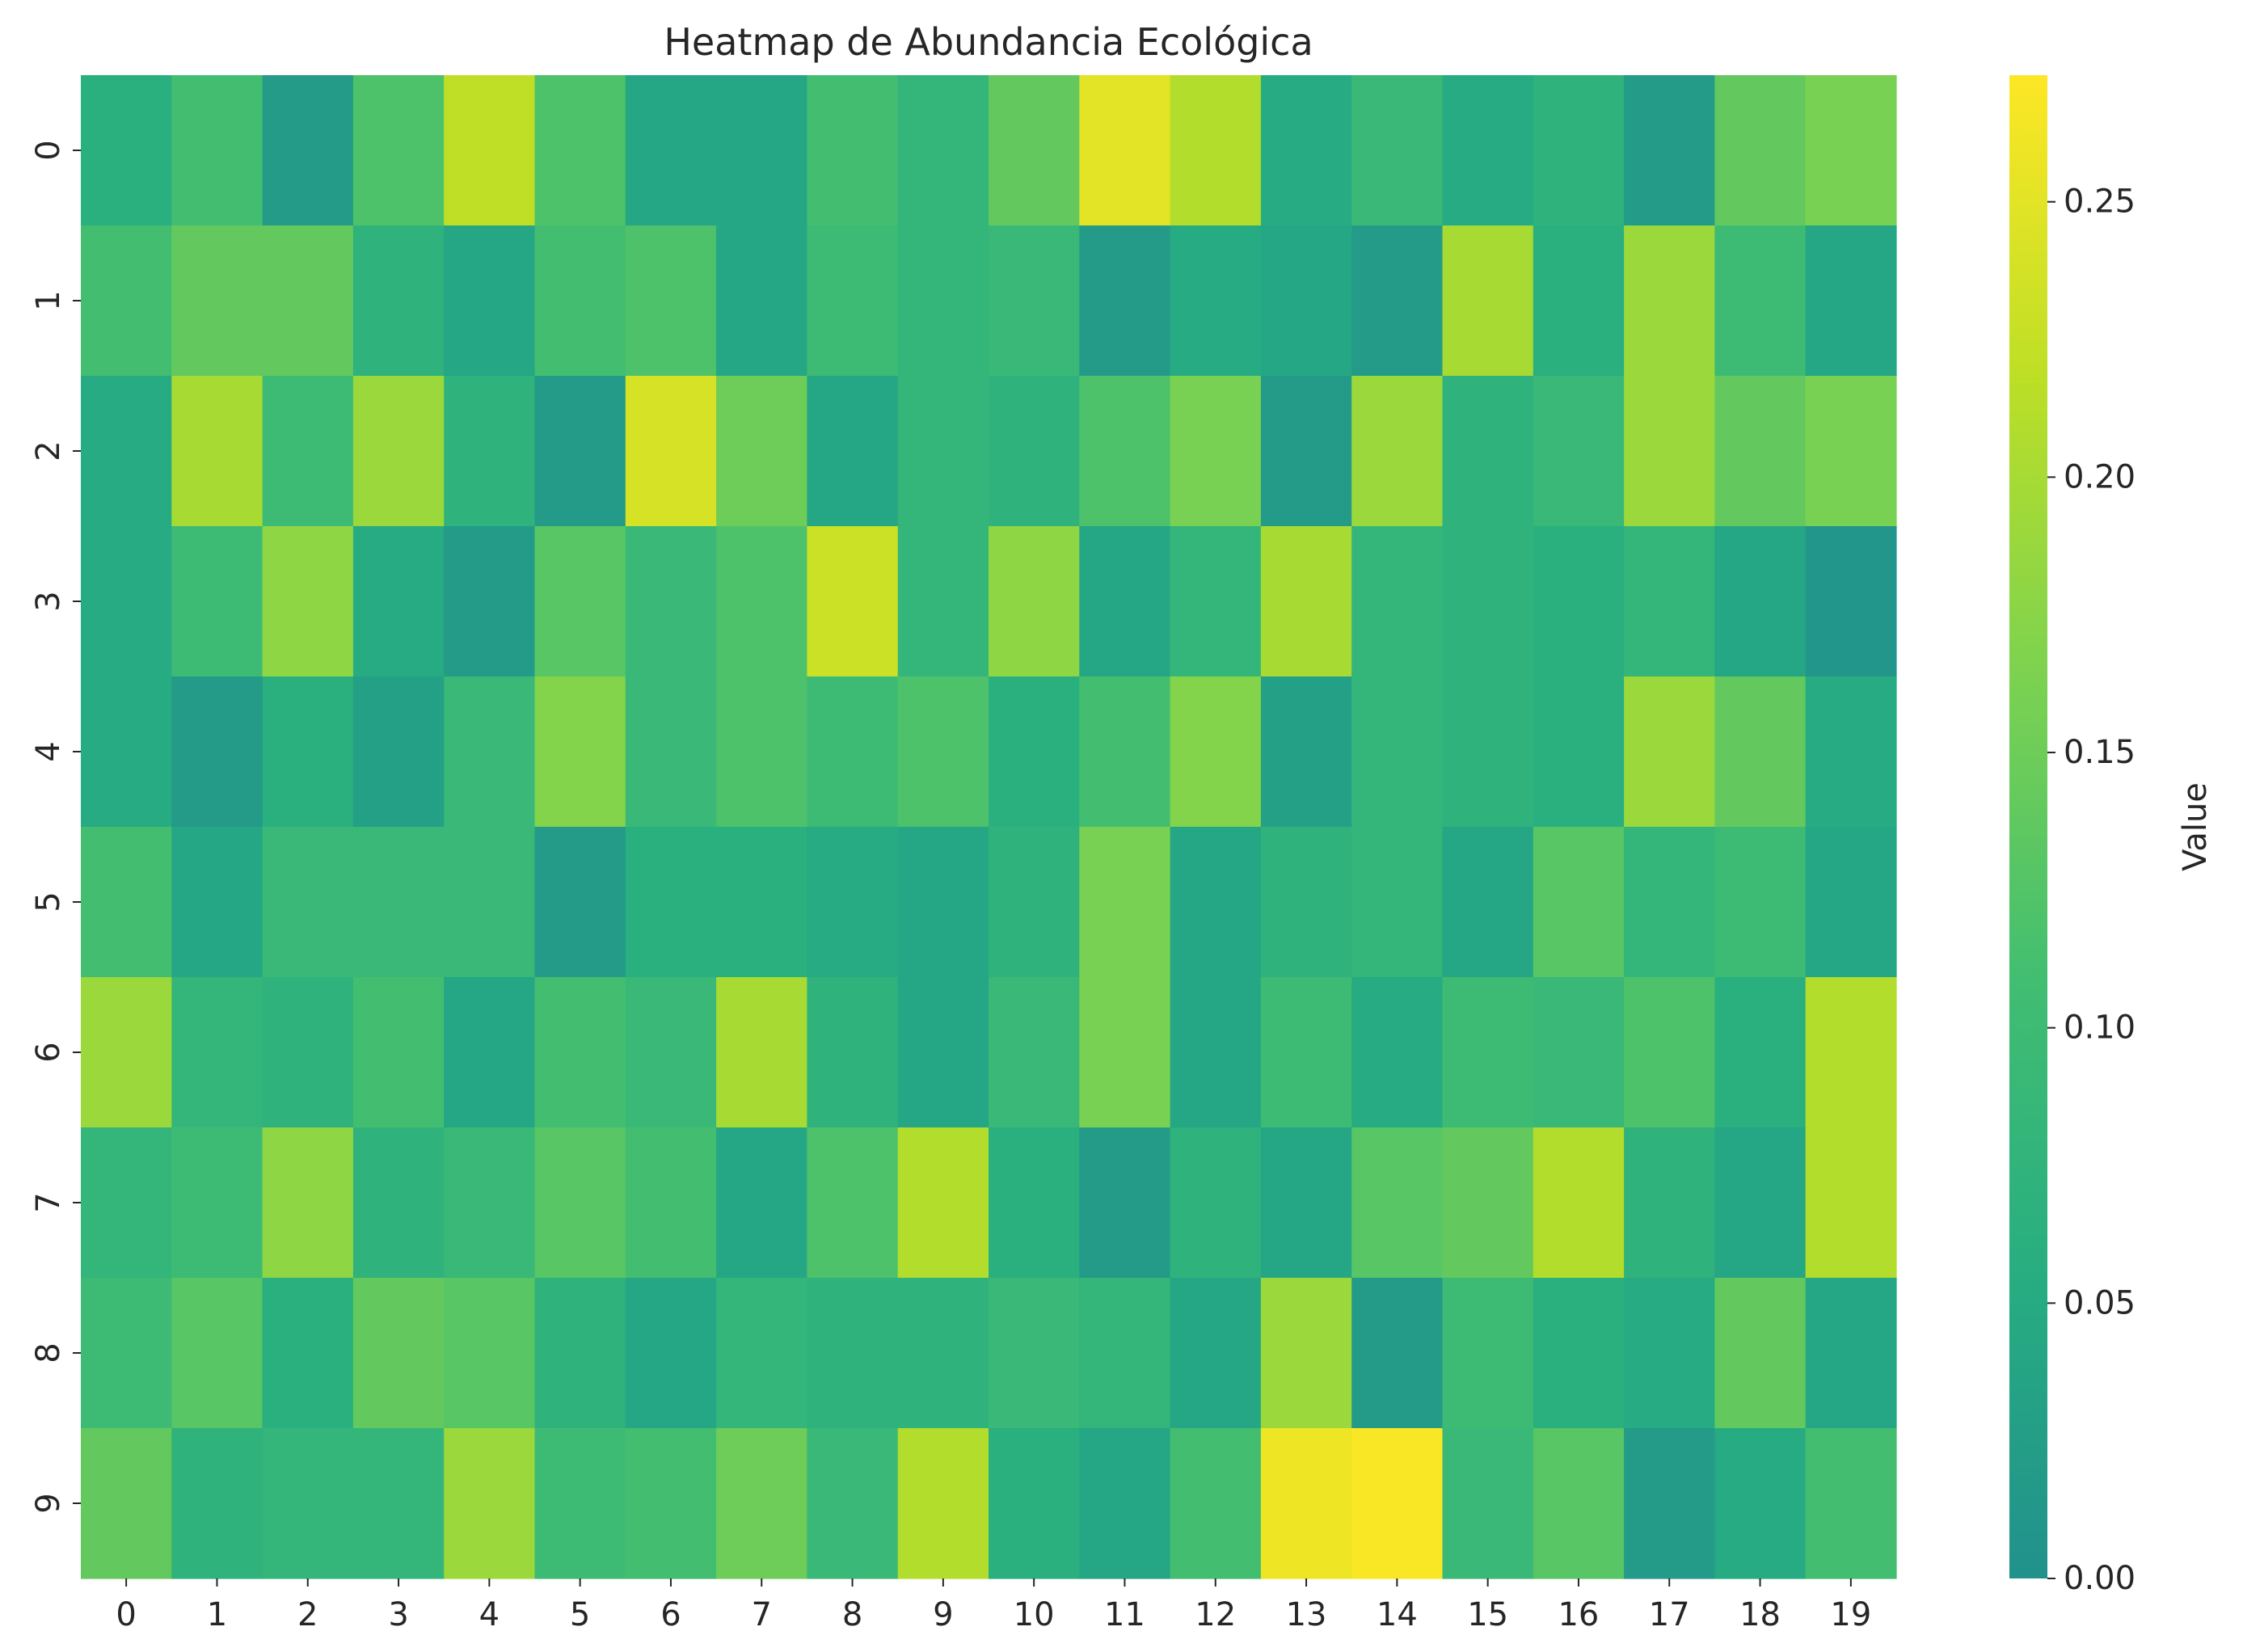  I want to click on heatmap-cell-r0-c6, so click(671, 150).